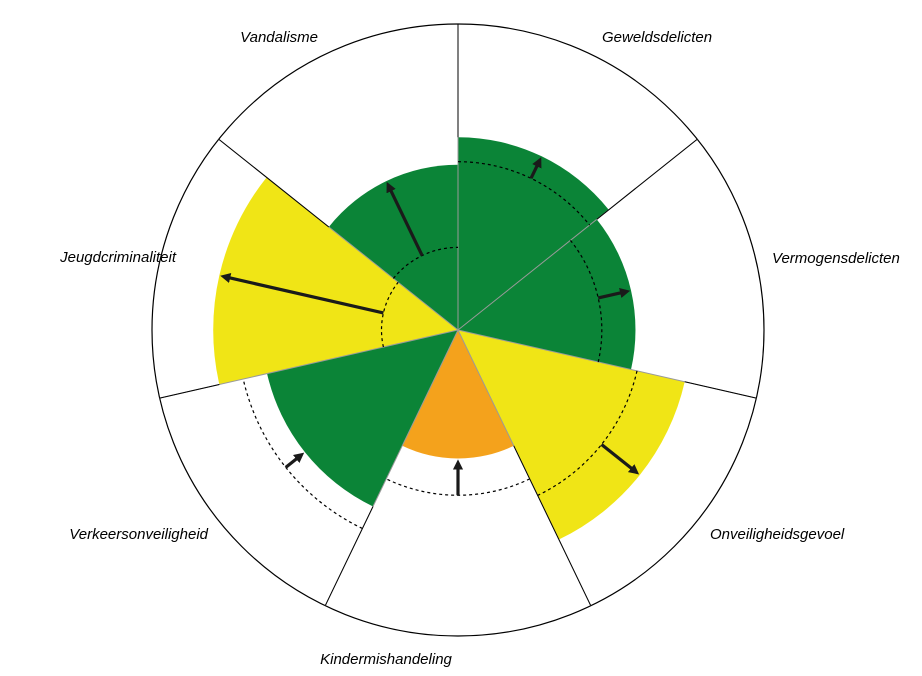 The height and width of the screenshot is (676, 922). What do you see at coordinates (386, 659) in the screenshot?
I see `label-kindermishandeling: Kindermishandeling` at bounding box center [386, 659].